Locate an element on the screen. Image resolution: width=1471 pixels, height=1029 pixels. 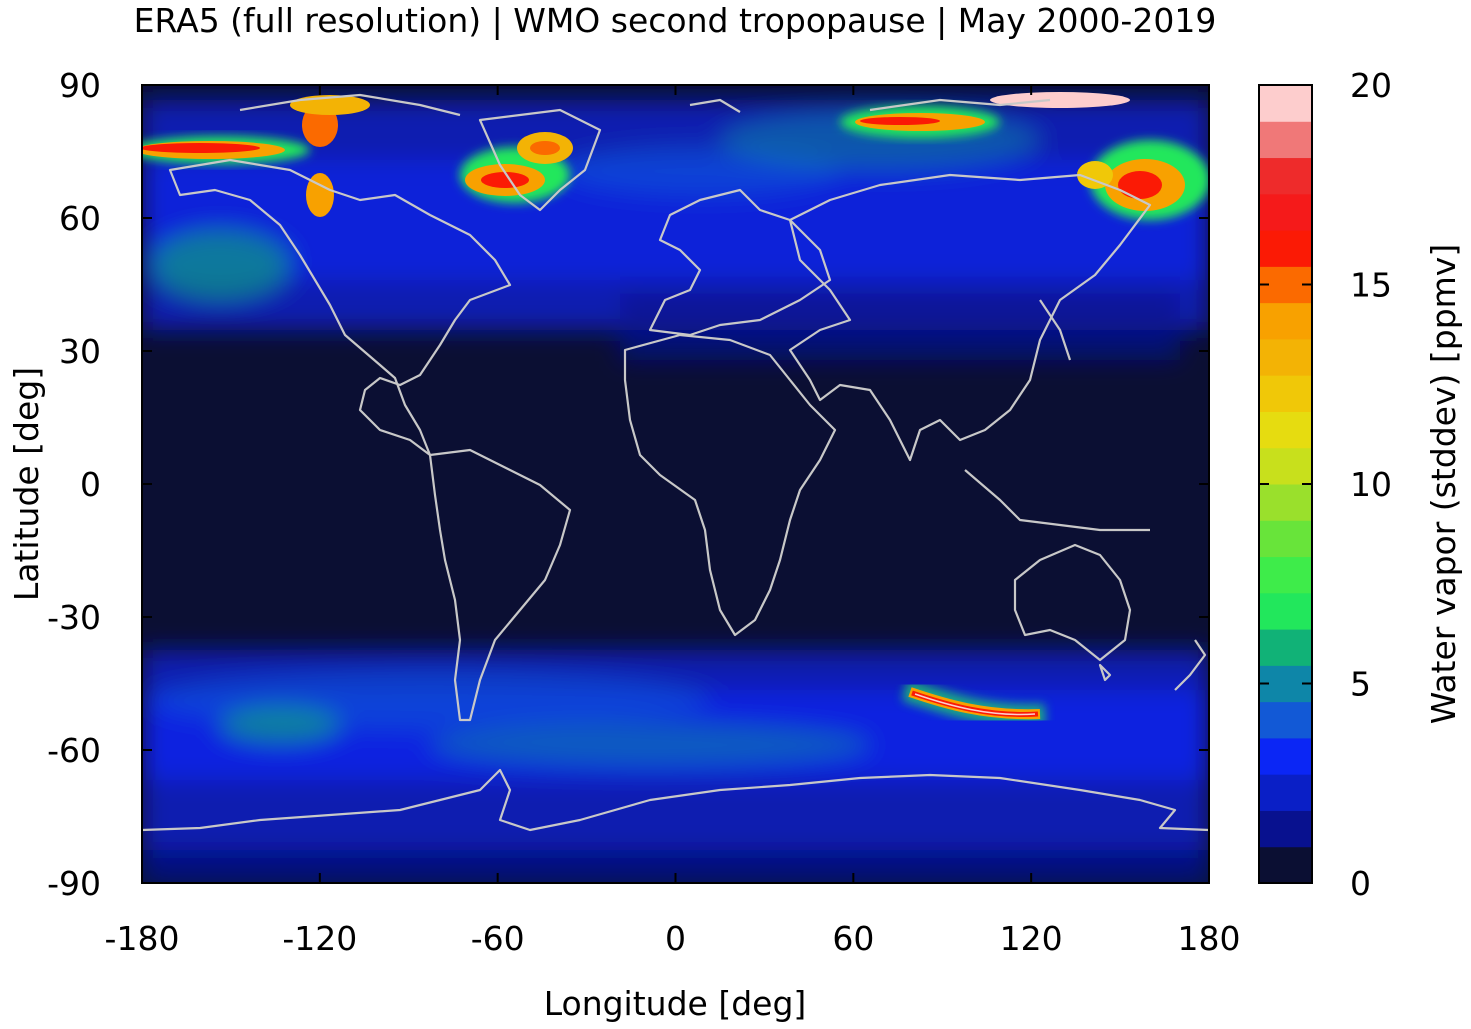
colorbar-tick-label: 15 is located at coordinates (1371, 285).